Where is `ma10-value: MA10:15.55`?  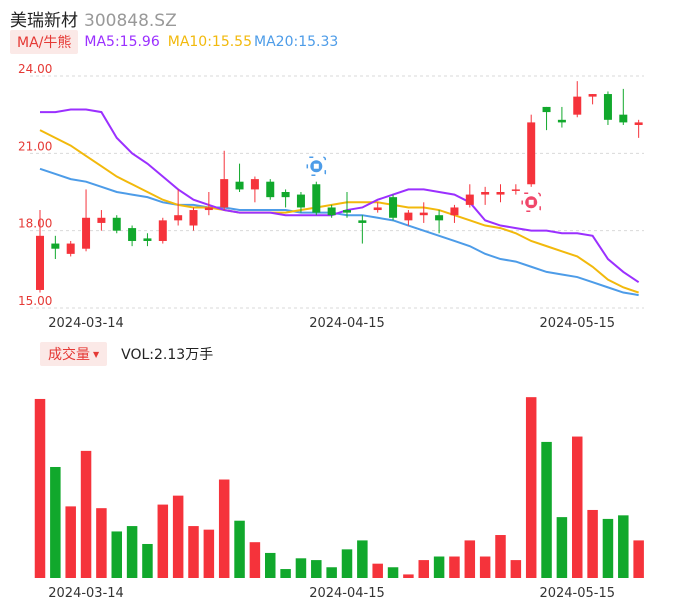 ma10-value: MA10:15.55 is located at coordinates (210, 42).